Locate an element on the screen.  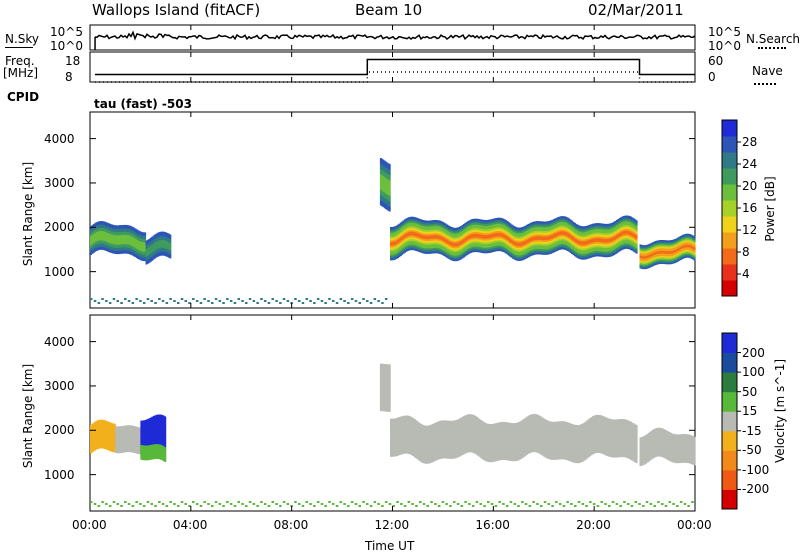
echo-region is located at coordinates (158, 248).